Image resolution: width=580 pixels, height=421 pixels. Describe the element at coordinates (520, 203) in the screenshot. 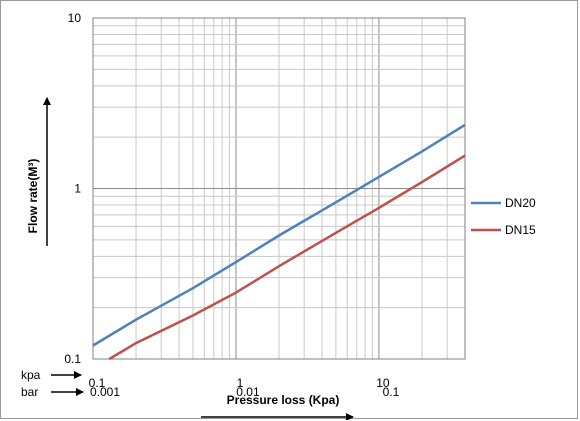

I see `legend-label-dn20: DN20` at that location.